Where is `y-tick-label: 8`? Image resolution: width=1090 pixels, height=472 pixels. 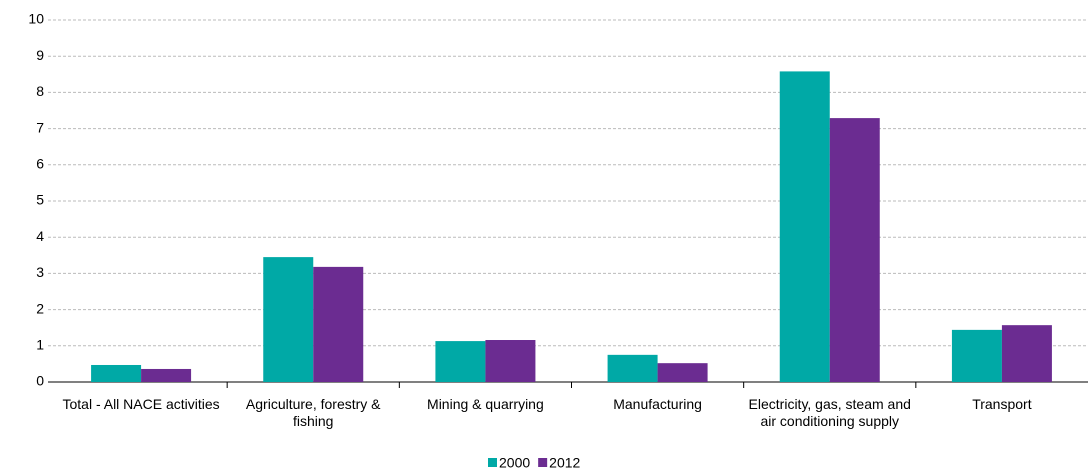 y-tick-label: 8 is located at coordinates (40, 91).